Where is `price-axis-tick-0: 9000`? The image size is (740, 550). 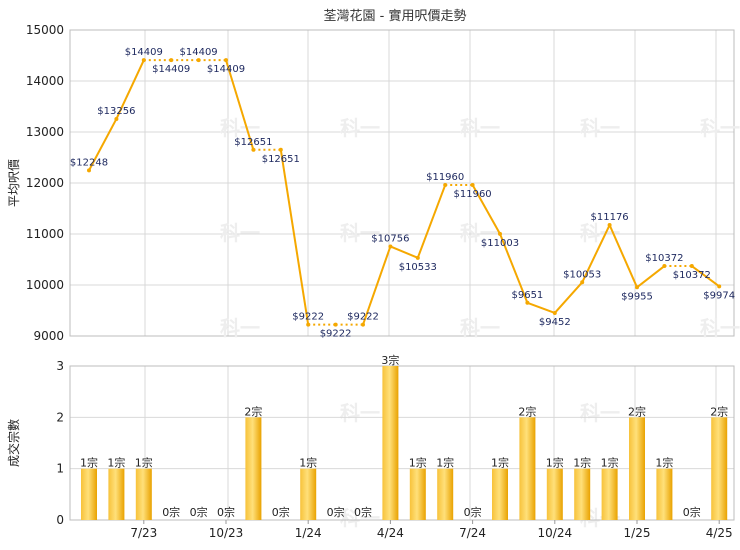 price-axis-tick-0: 9000 is located at coordinates (48, 336).